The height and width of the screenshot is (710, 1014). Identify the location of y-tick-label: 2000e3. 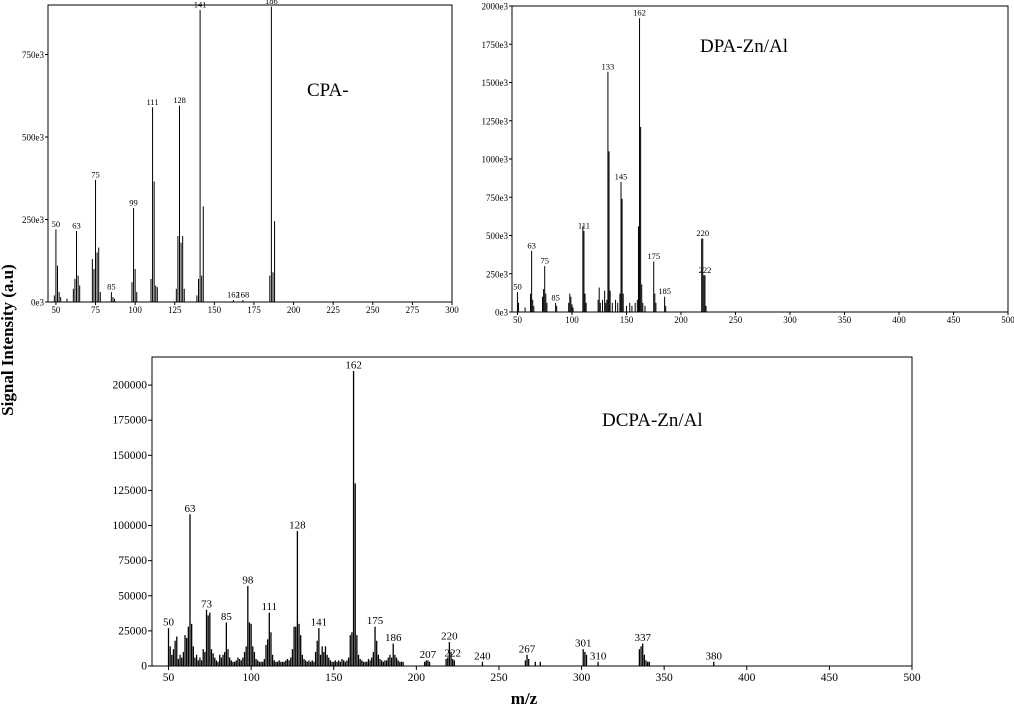
(495, 7).